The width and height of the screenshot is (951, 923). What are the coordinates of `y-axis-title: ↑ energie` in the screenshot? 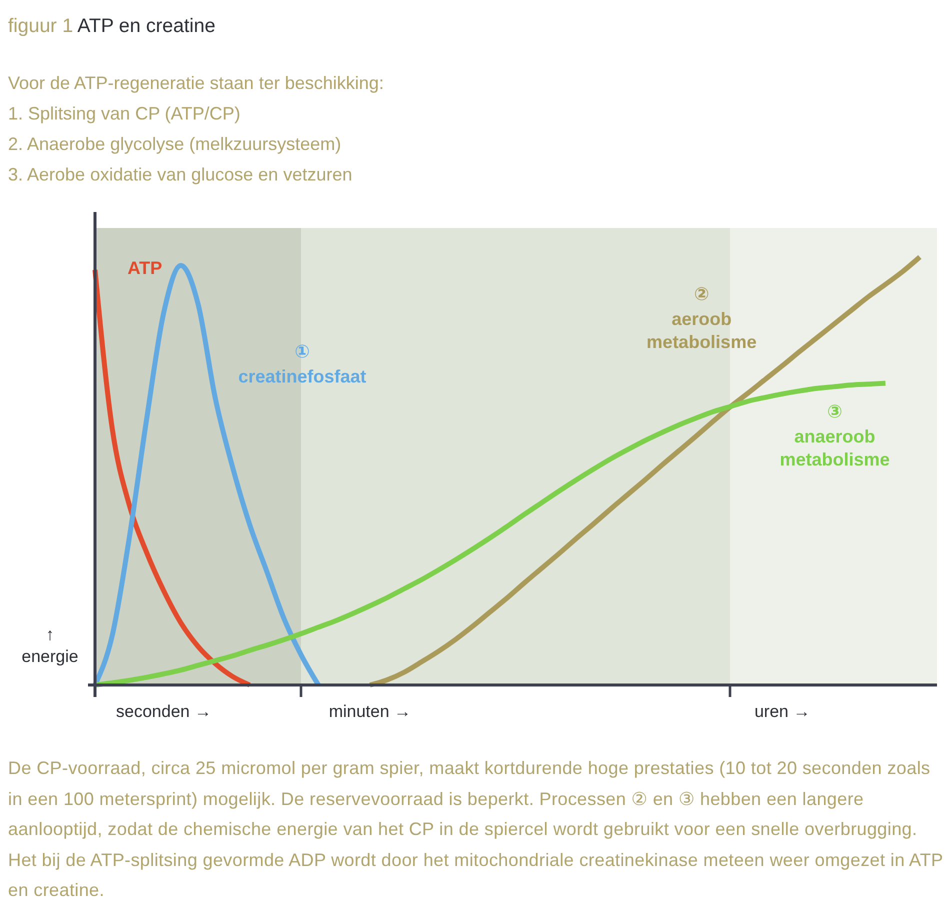 It's located at (50, 645).